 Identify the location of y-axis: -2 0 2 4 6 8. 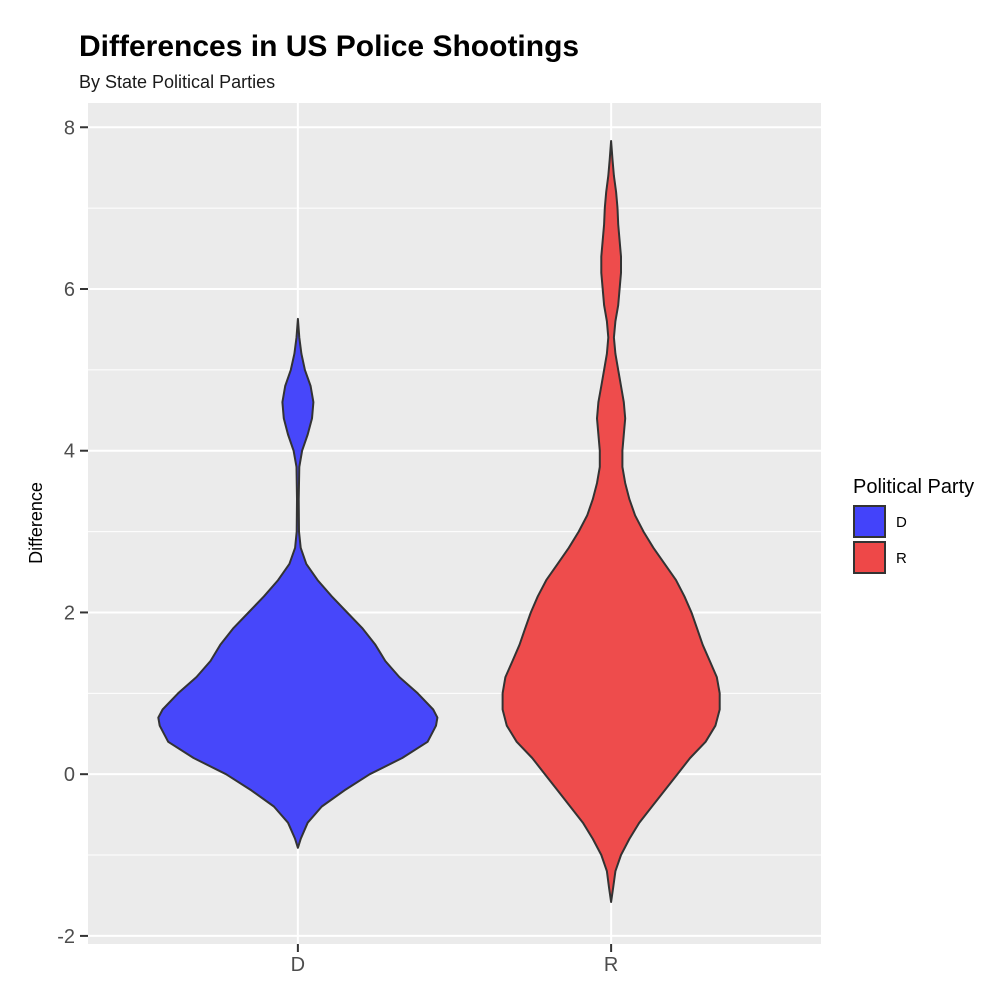
(72, 532).